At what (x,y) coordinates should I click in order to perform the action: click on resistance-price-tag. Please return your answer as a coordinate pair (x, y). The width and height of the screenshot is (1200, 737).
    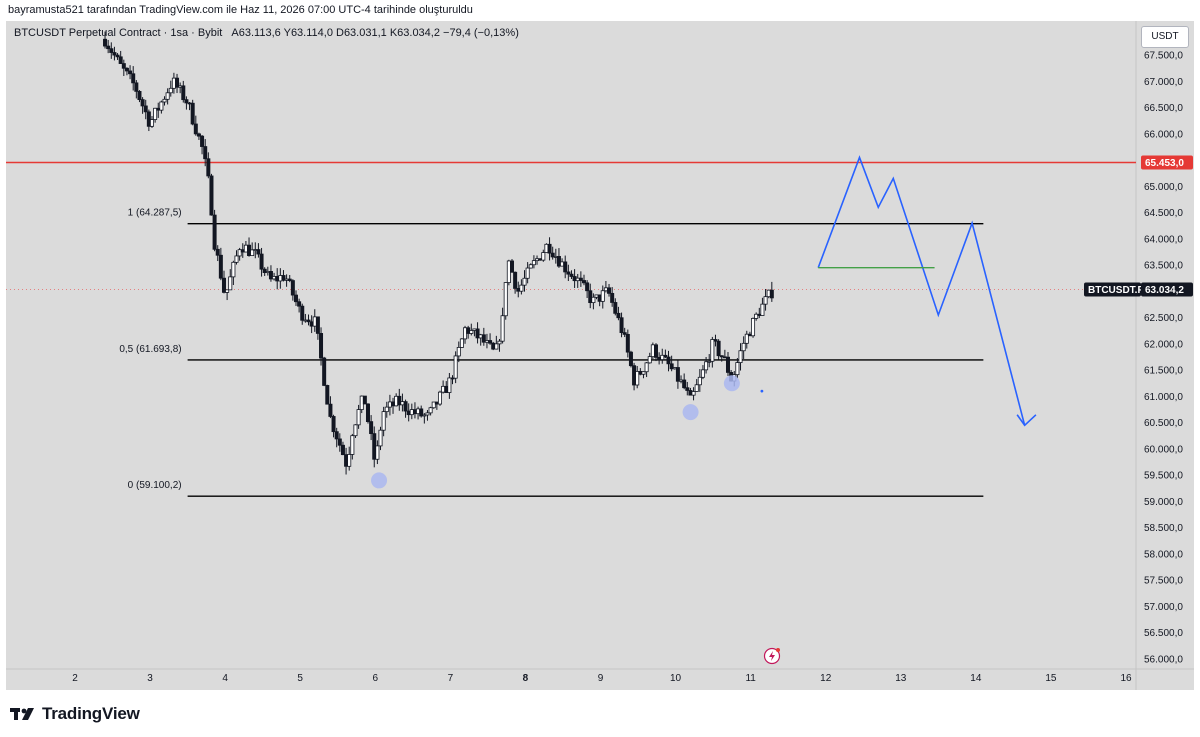
    Looking at the image, I should click on (1167, 162).